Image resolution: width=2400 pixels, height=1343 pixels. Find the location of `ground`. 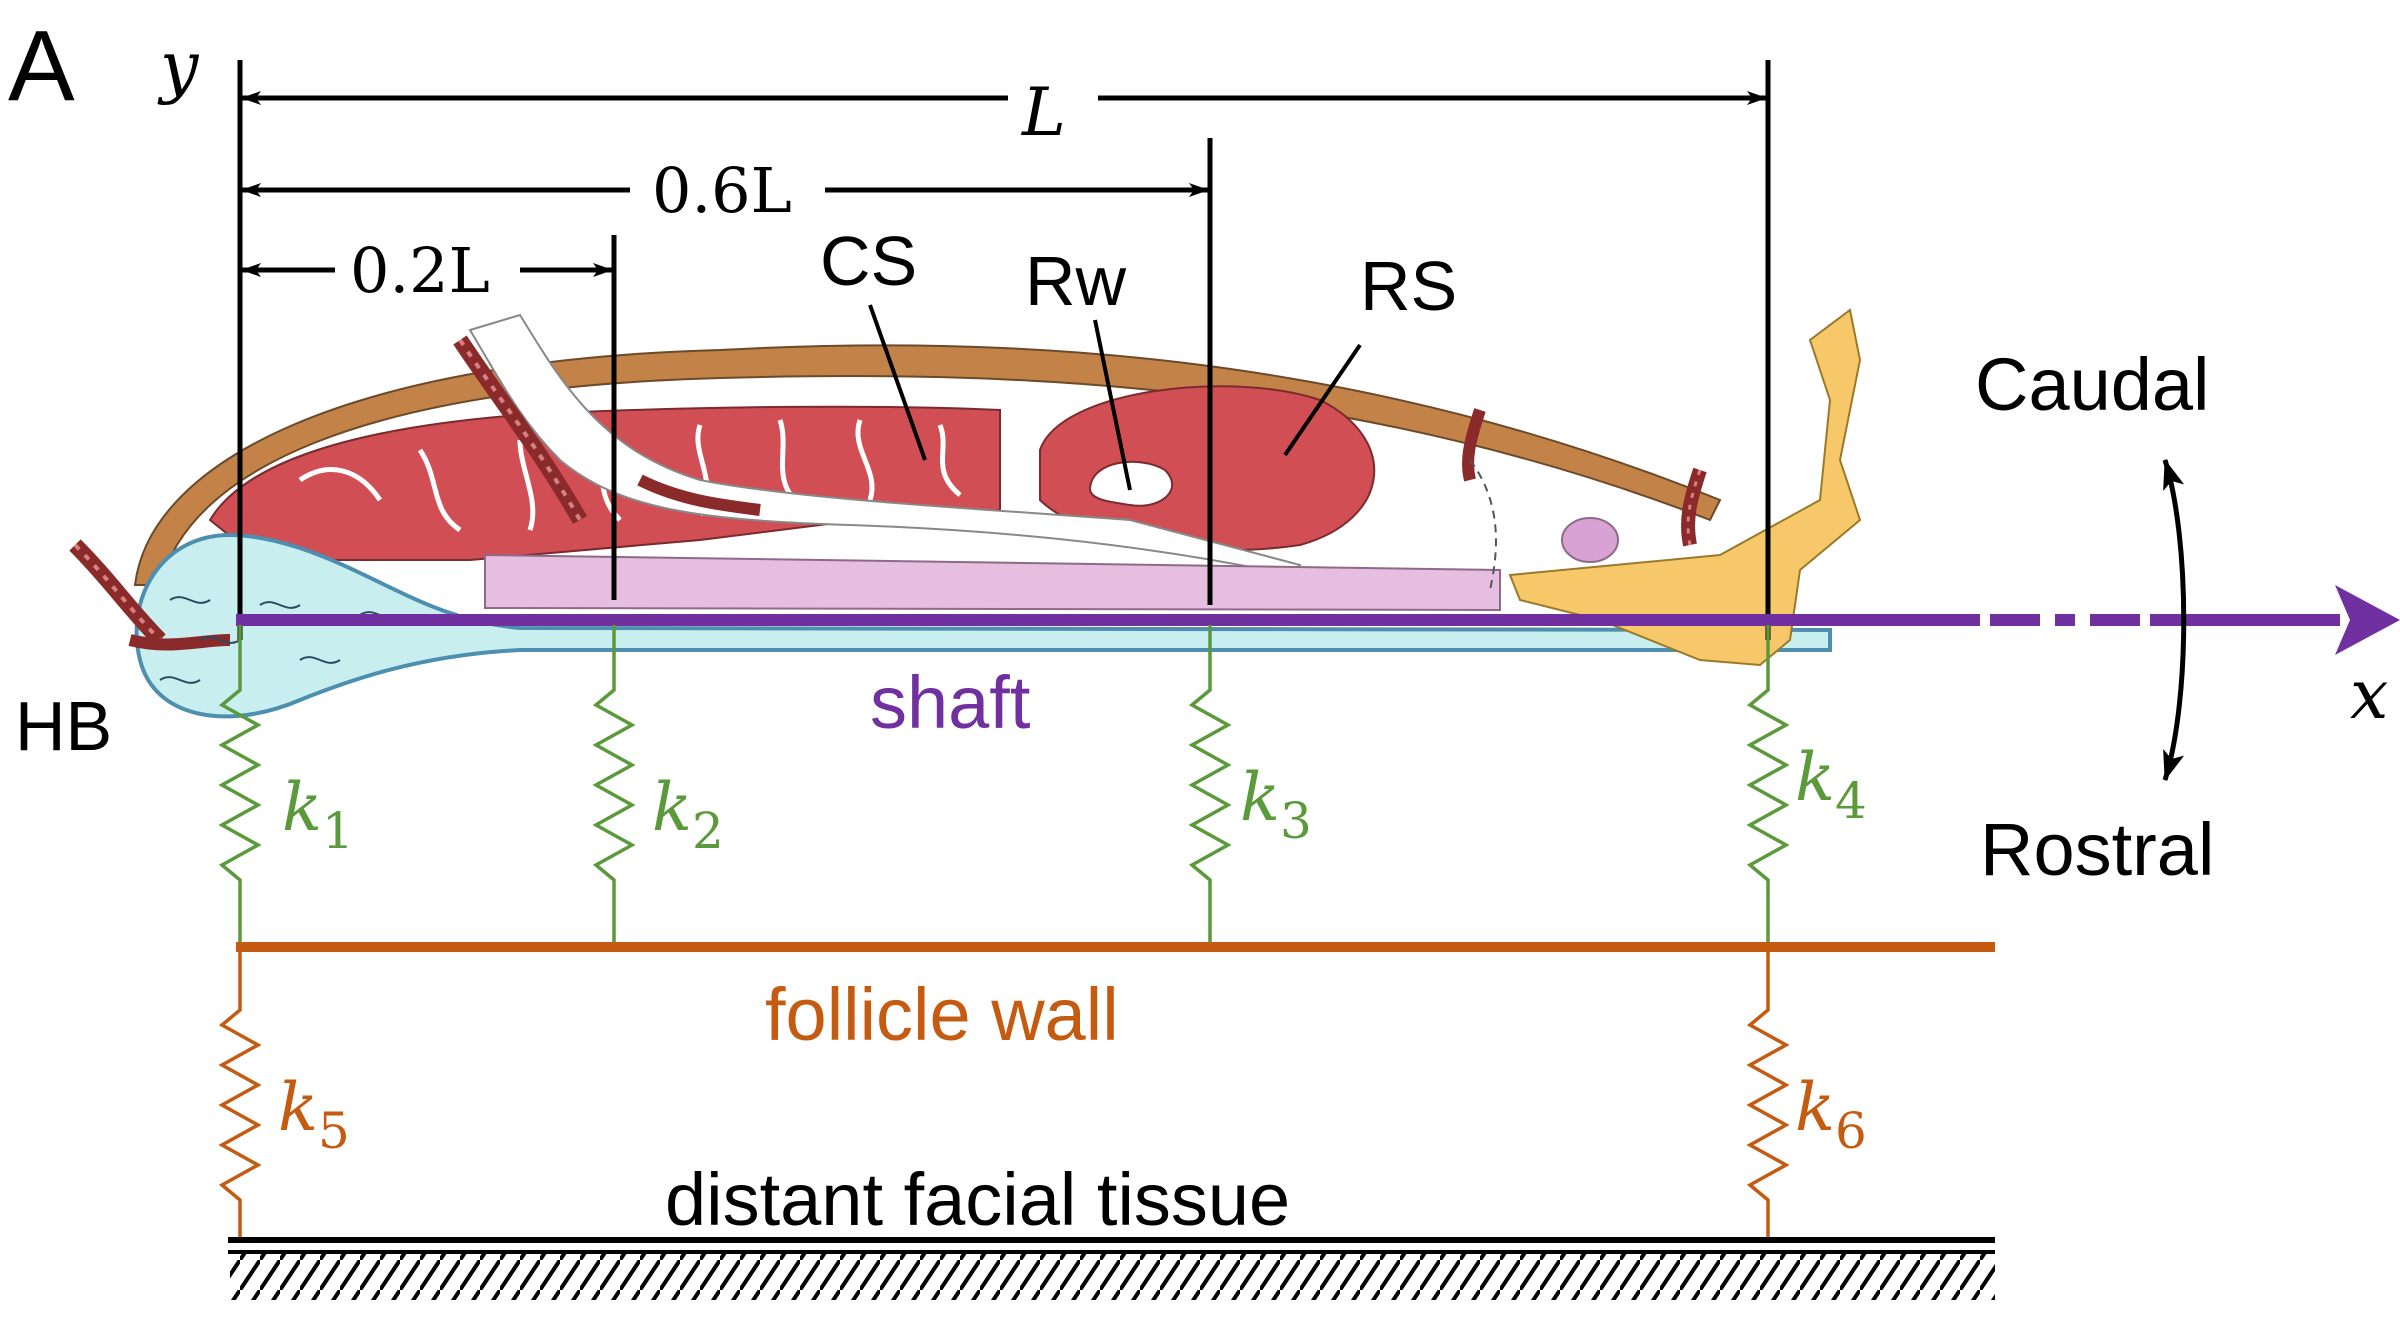

ground is located at coordinates (1111, 1268).